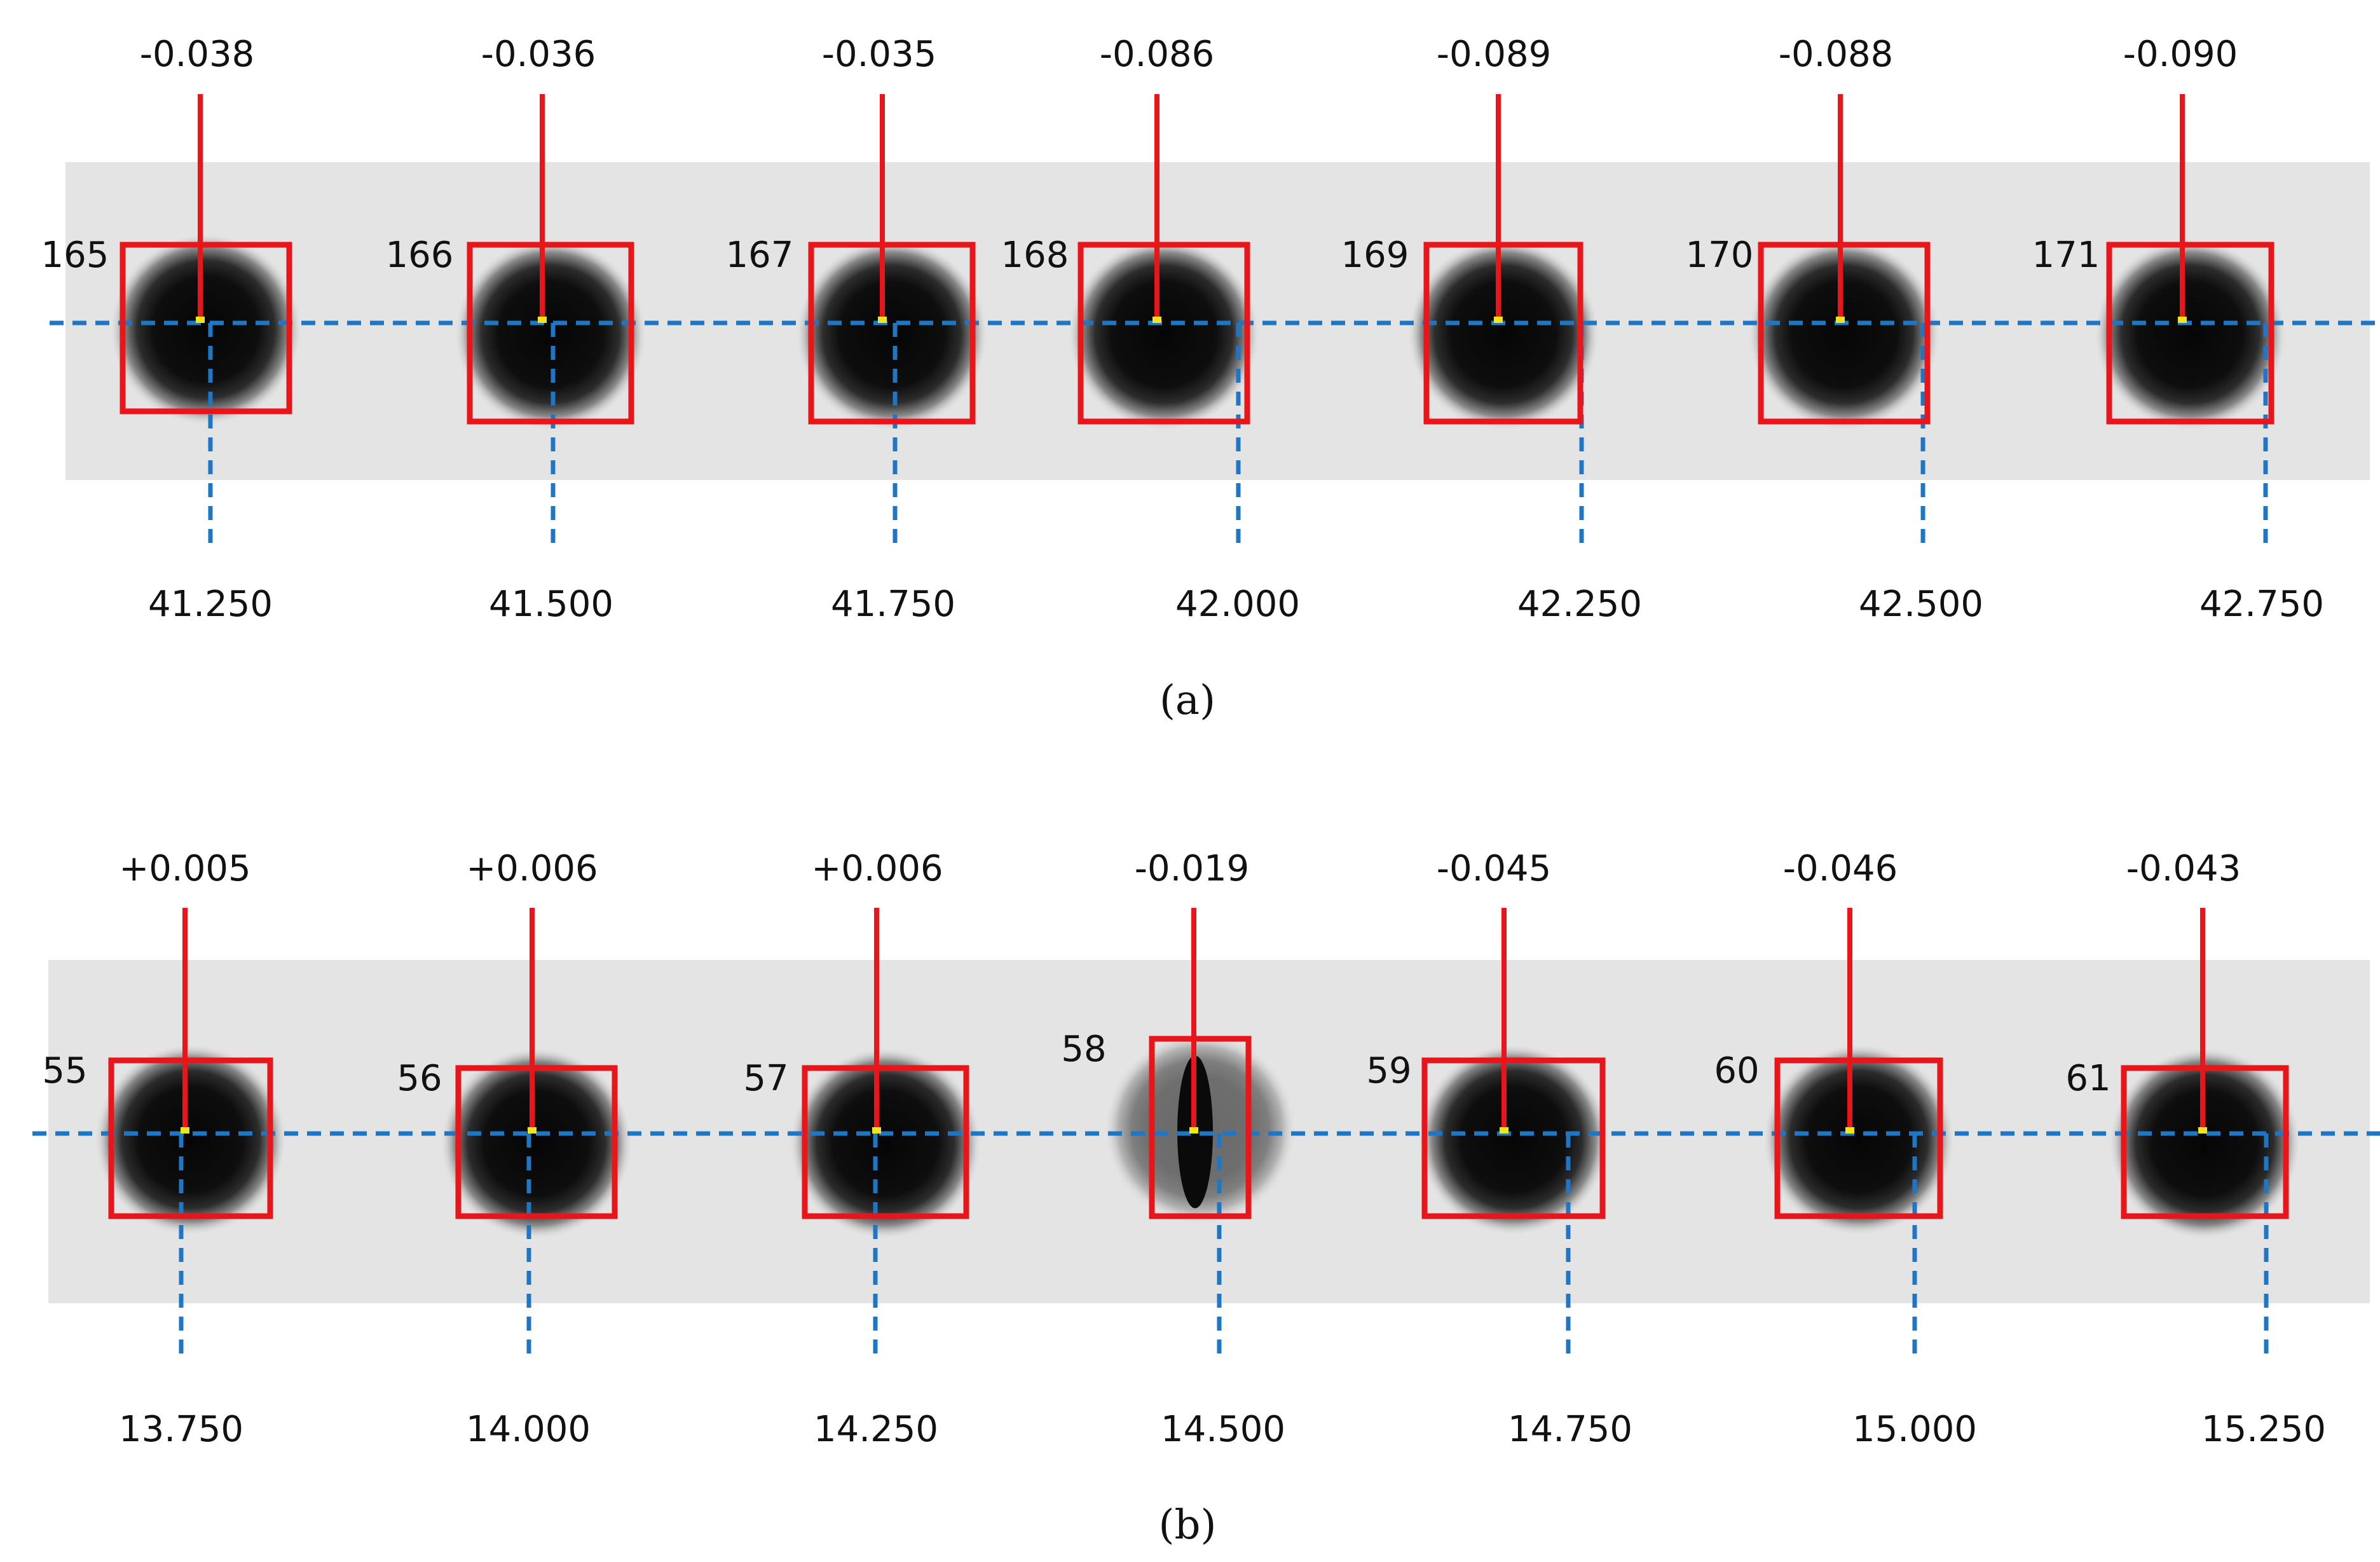  Describe the element at coordinates (1388, 1071) in the screenshot. I see `spot-index-label: 59` at that location.